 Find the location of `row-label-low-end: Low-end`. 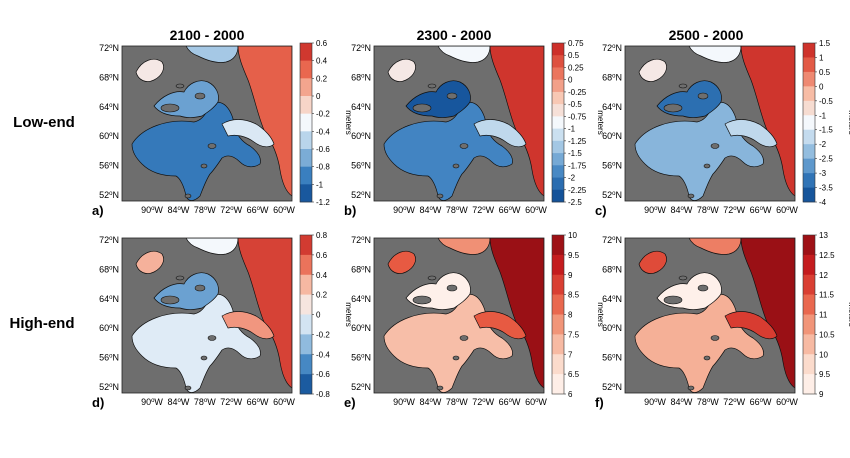

row-label-low-end: Low-end is located at coordinates (44, 122).